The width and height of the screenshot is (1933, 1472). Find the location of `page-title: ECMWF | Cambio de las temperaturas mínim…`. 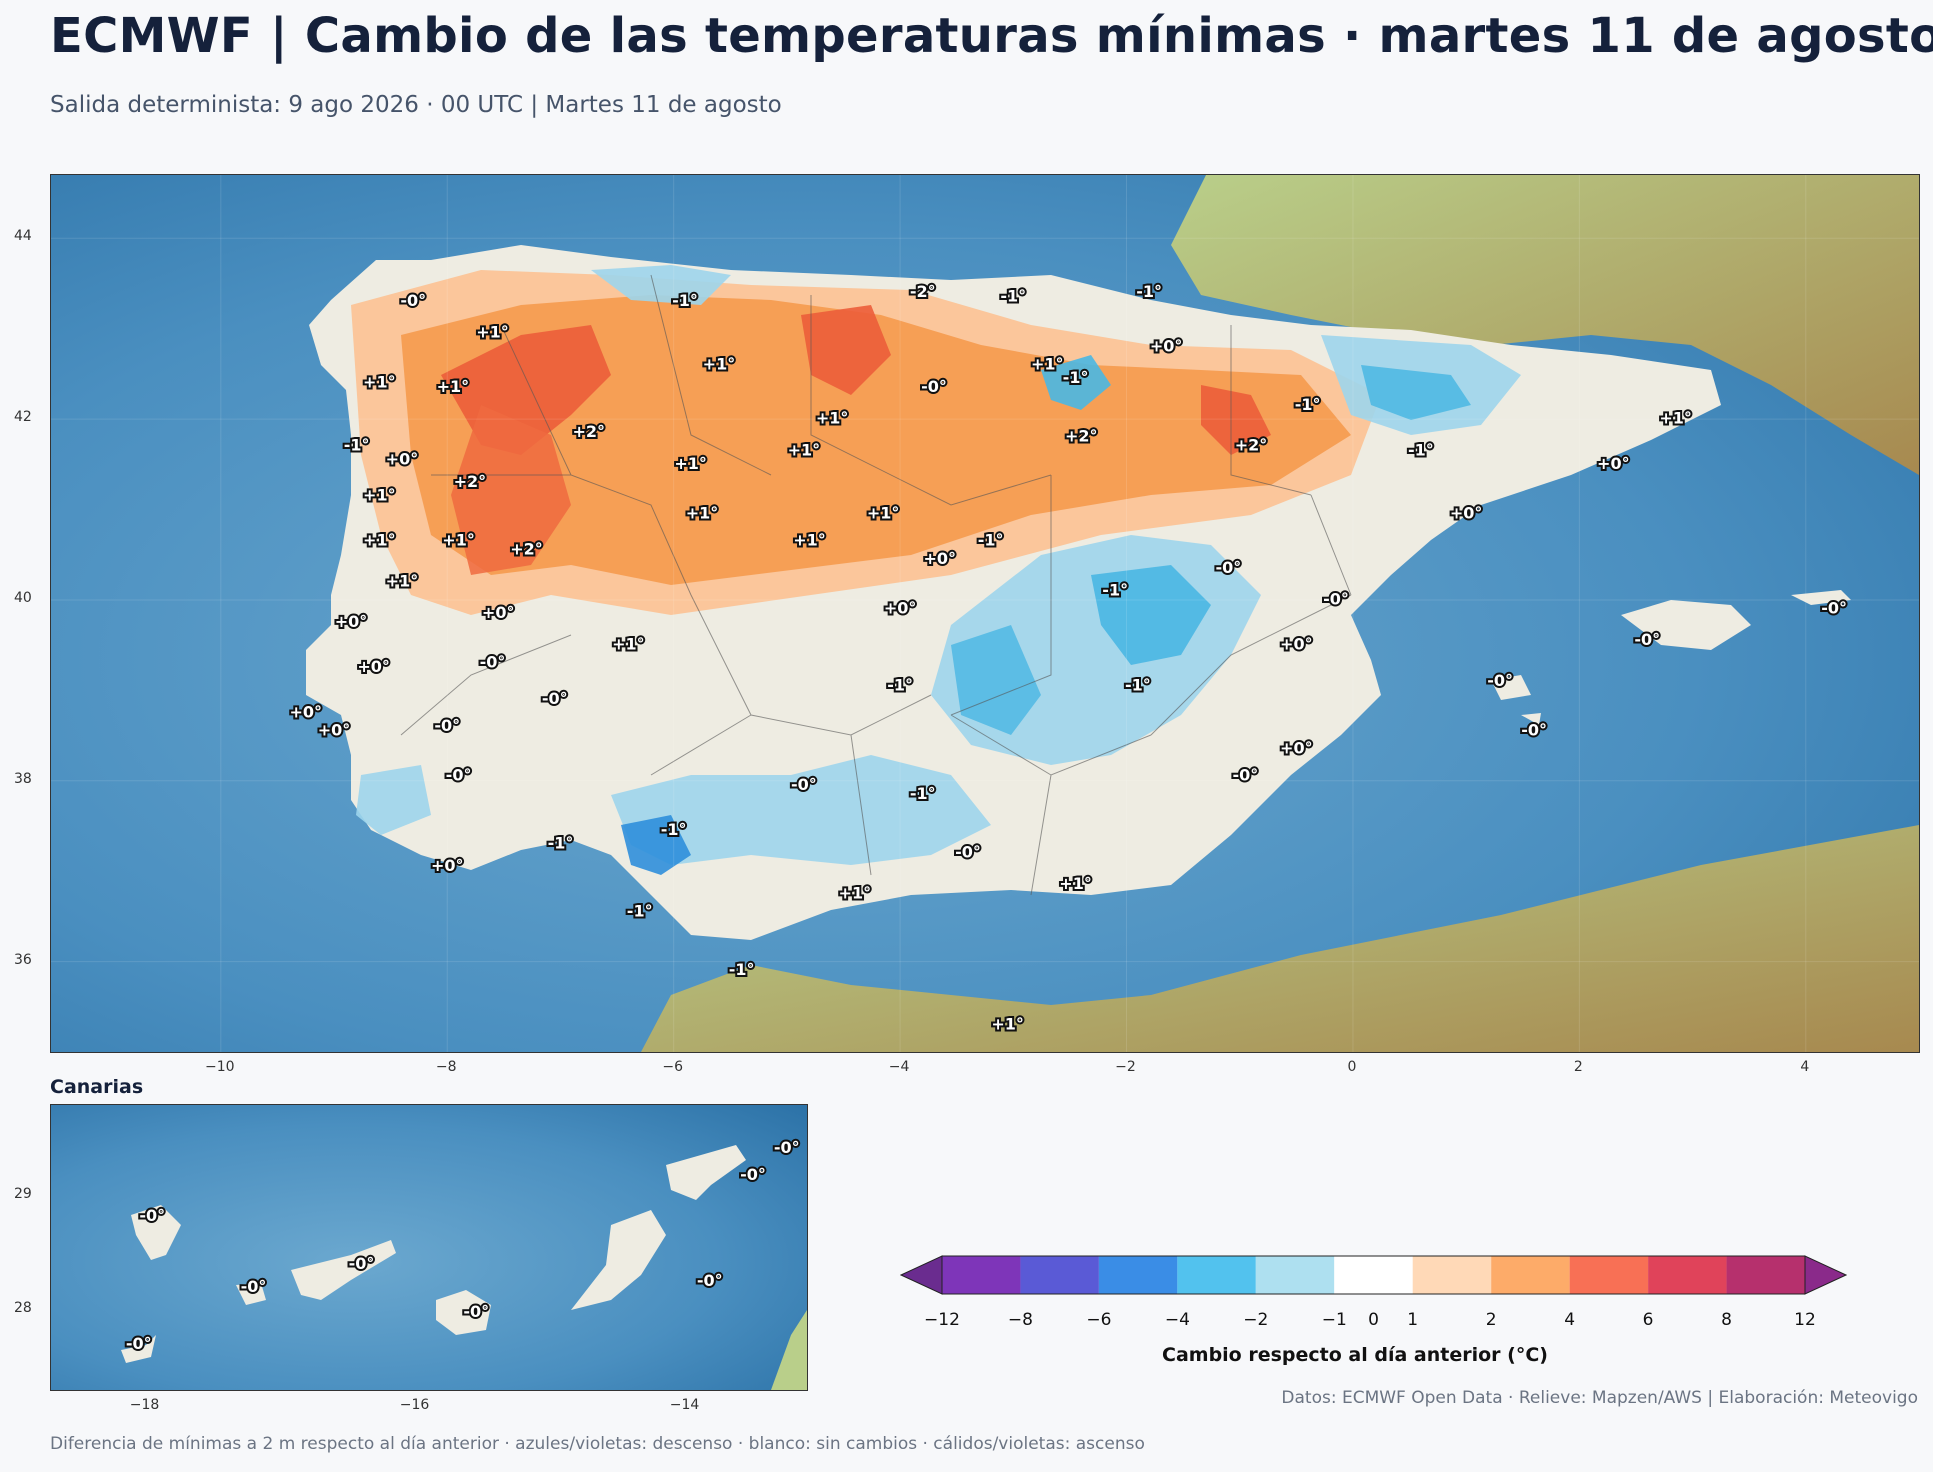

page-title: ECMWF | Cambio de las temperaturas mínim… is located at coordinates (991, 36).